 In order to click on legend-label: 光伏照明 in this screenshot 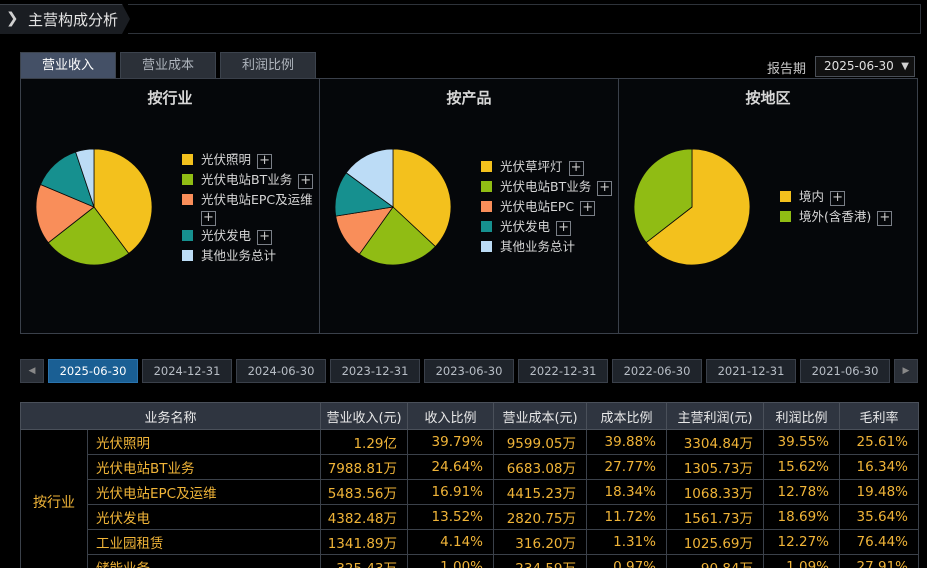, I will do `click(226, 159)`.